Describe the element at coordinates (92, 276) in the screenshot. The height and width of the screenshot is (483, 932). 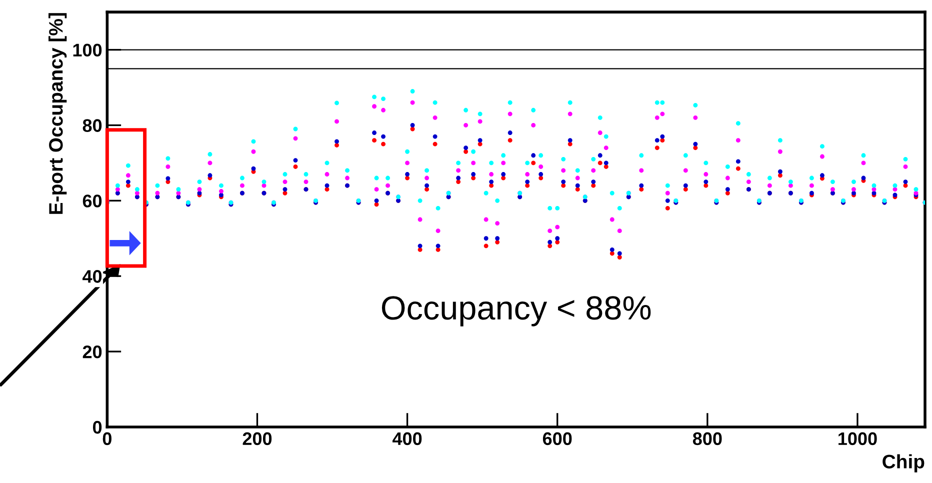
I see `y-tick-label: 40` at that location.